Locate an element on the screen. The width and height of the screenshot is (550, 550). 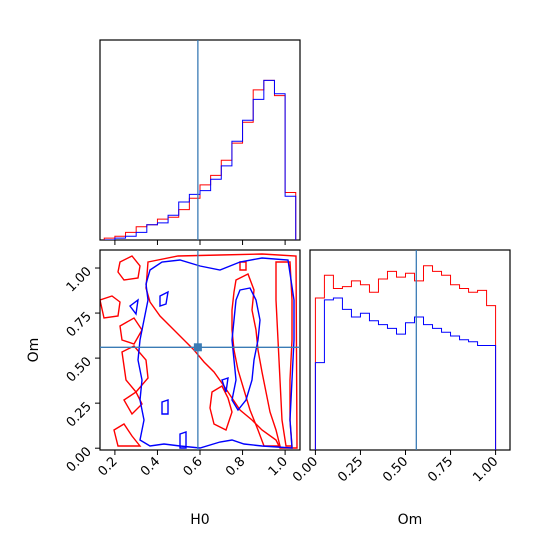
h0-histogram-panel is located at coordinates (200, 142).